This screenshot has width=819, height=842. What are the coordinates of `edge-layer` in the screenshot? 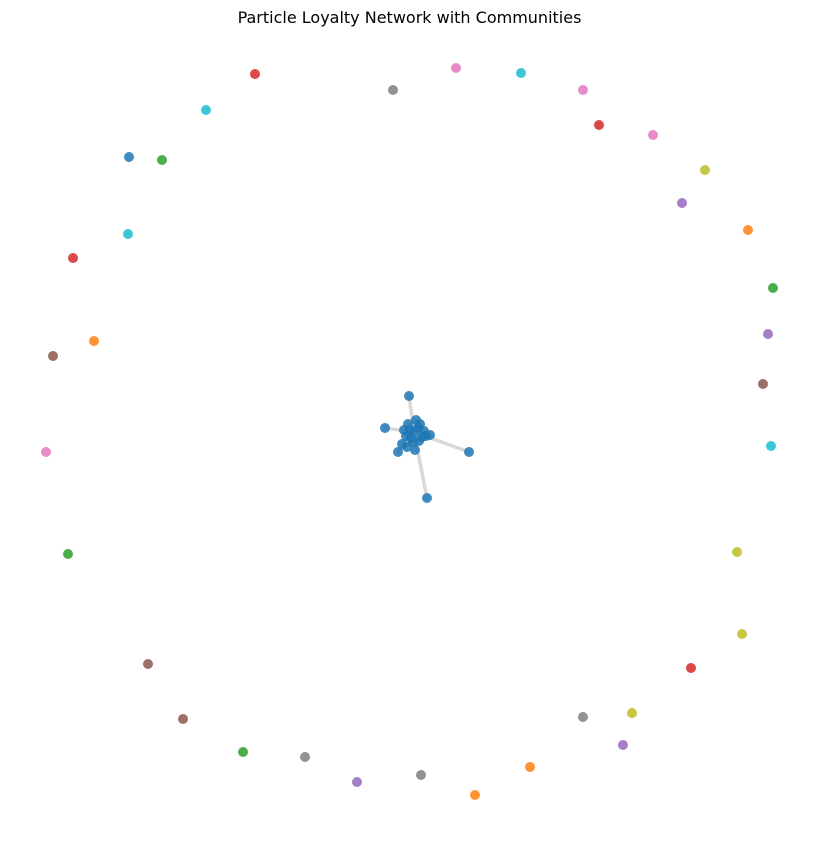 It's located at (427, 447).